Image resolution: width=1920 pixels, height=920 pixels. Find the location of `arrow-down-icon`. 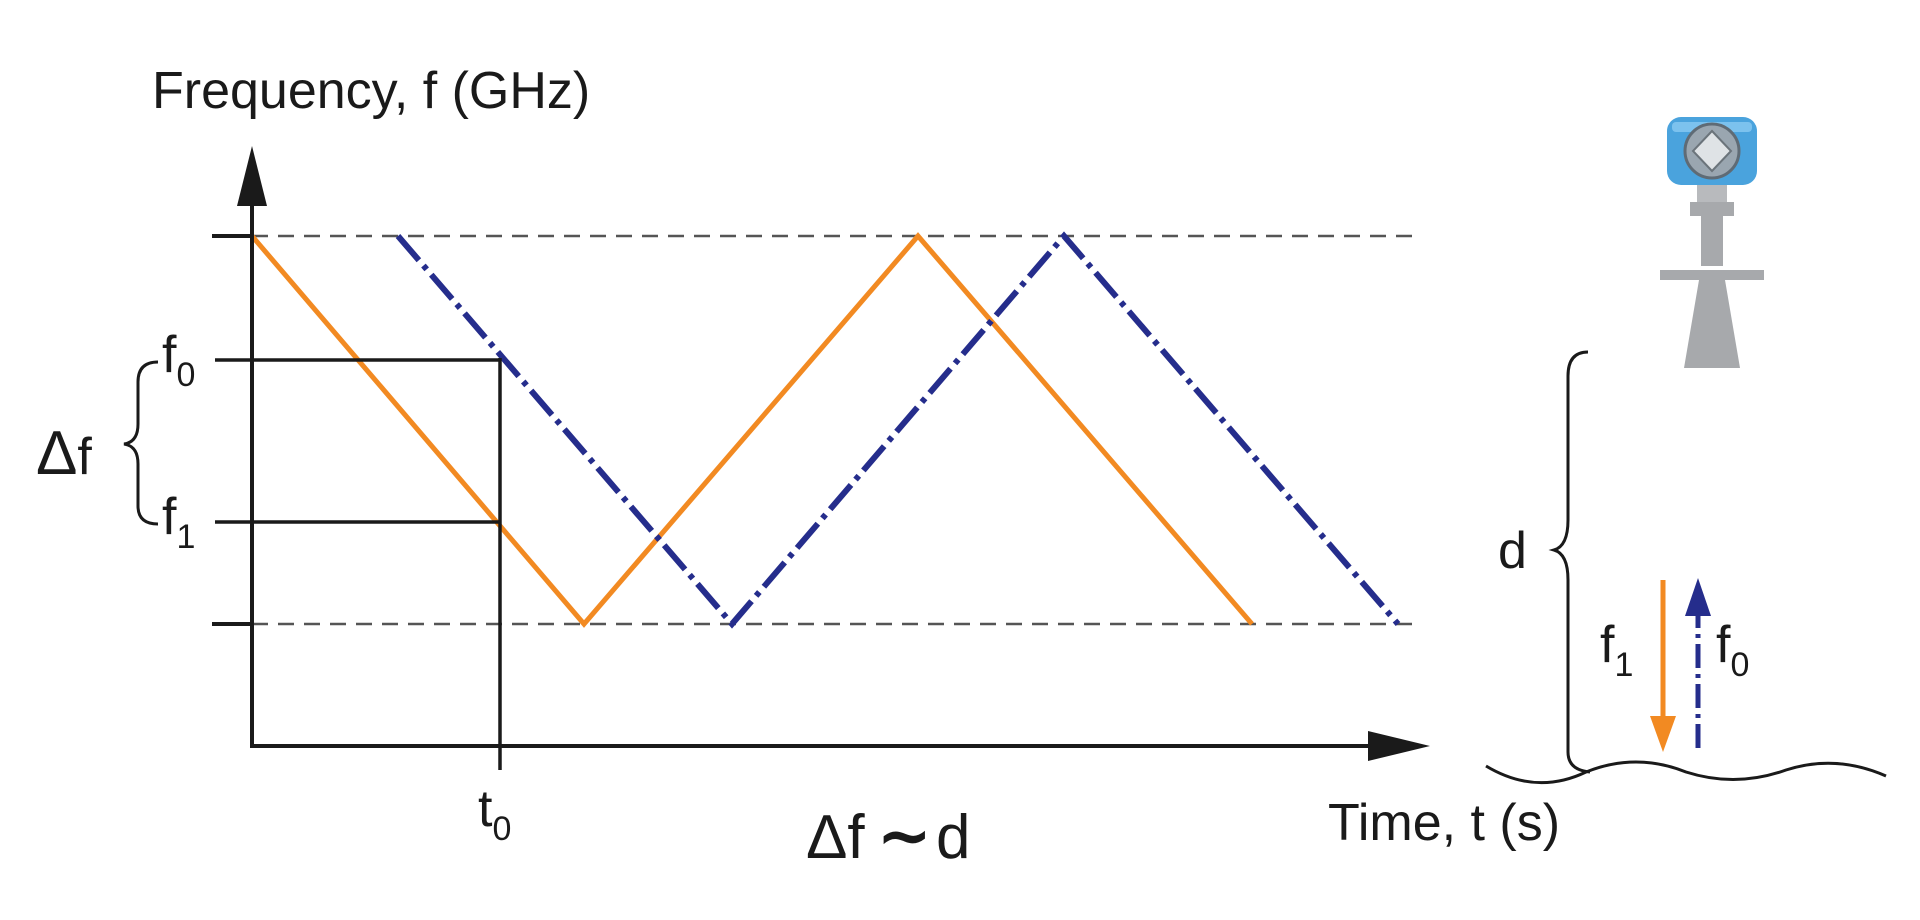

arrow-down-icon is located at coordinates (1663, 666).